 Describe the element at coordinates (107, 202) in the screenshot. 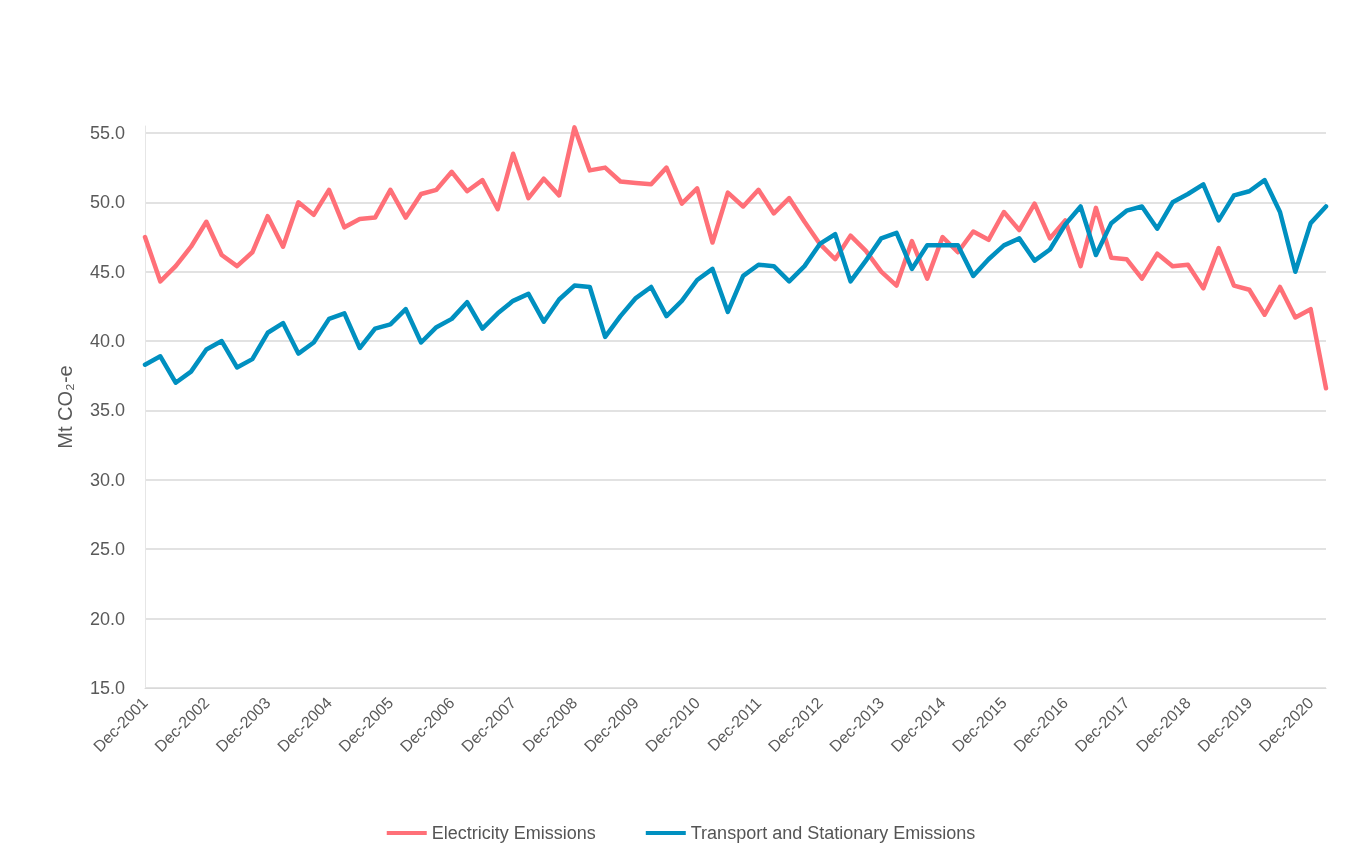

I see `y-tick-label: 50.0` at that location.